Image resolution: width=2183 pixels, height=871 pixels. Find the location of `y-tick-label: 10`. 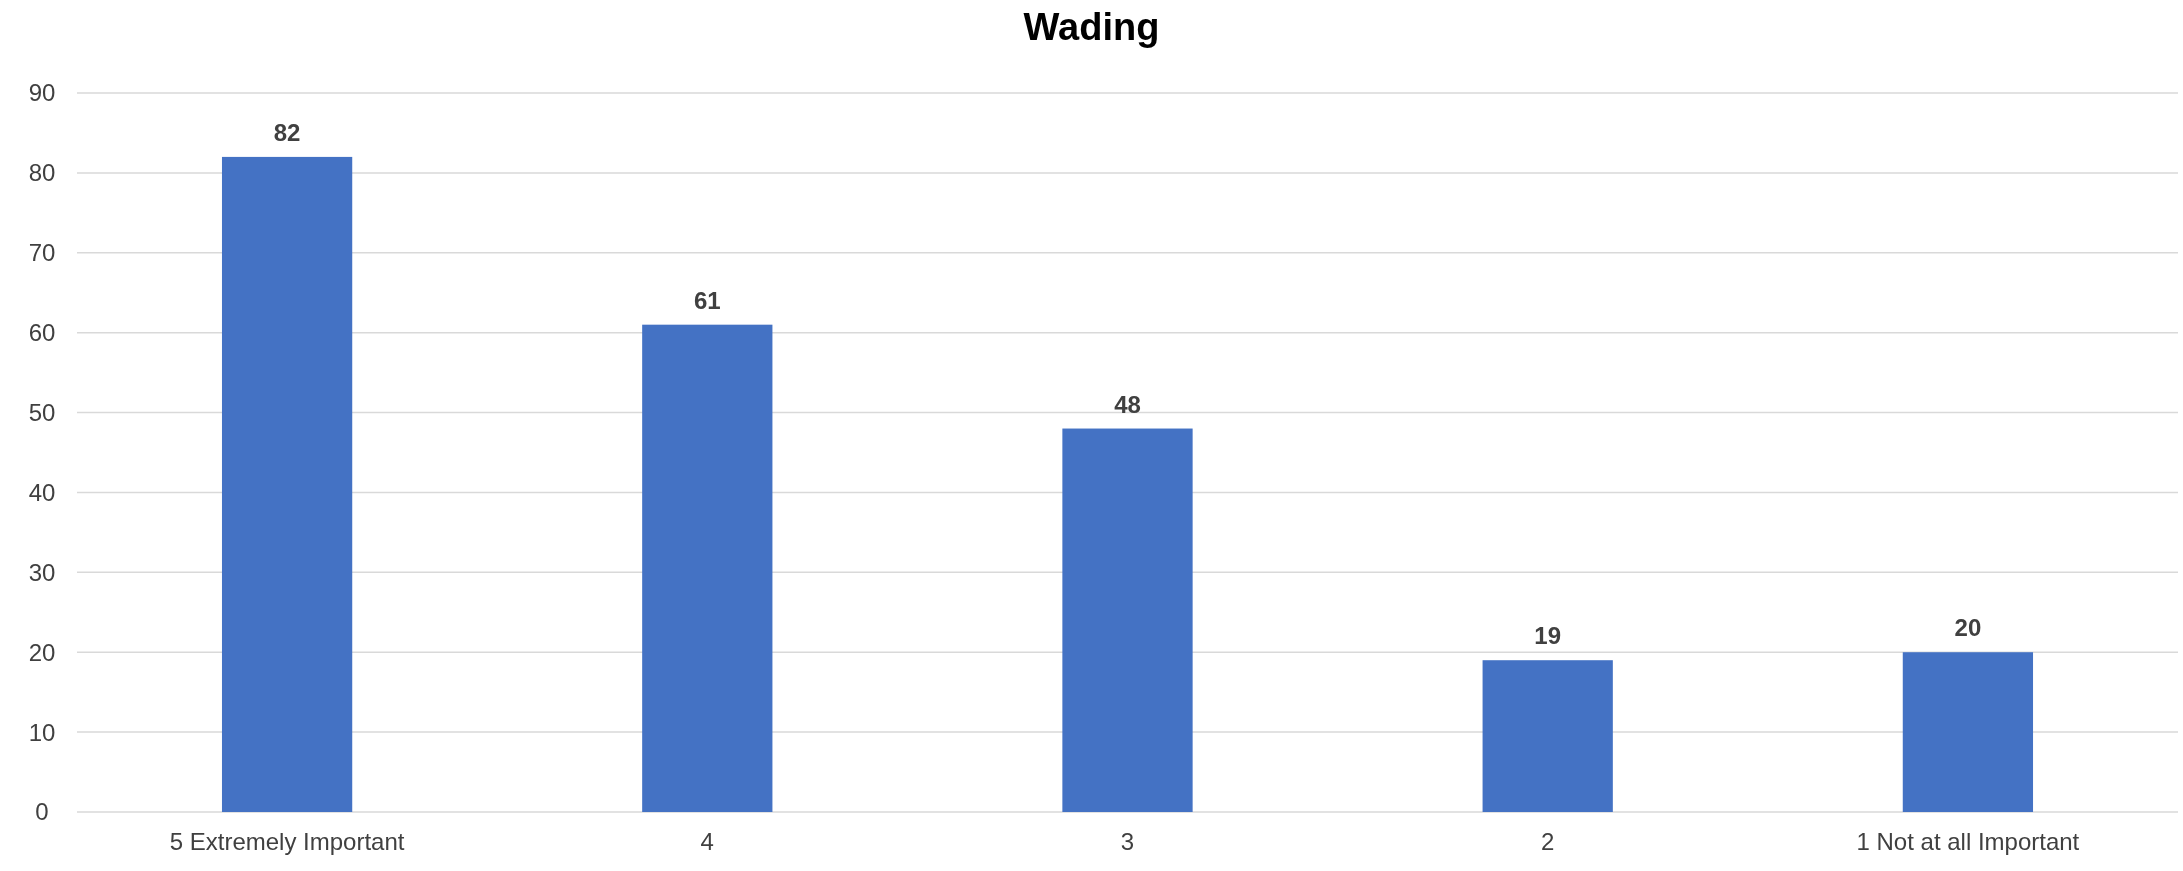

y-tick-label: 10 is located at coordinates (42, 732).